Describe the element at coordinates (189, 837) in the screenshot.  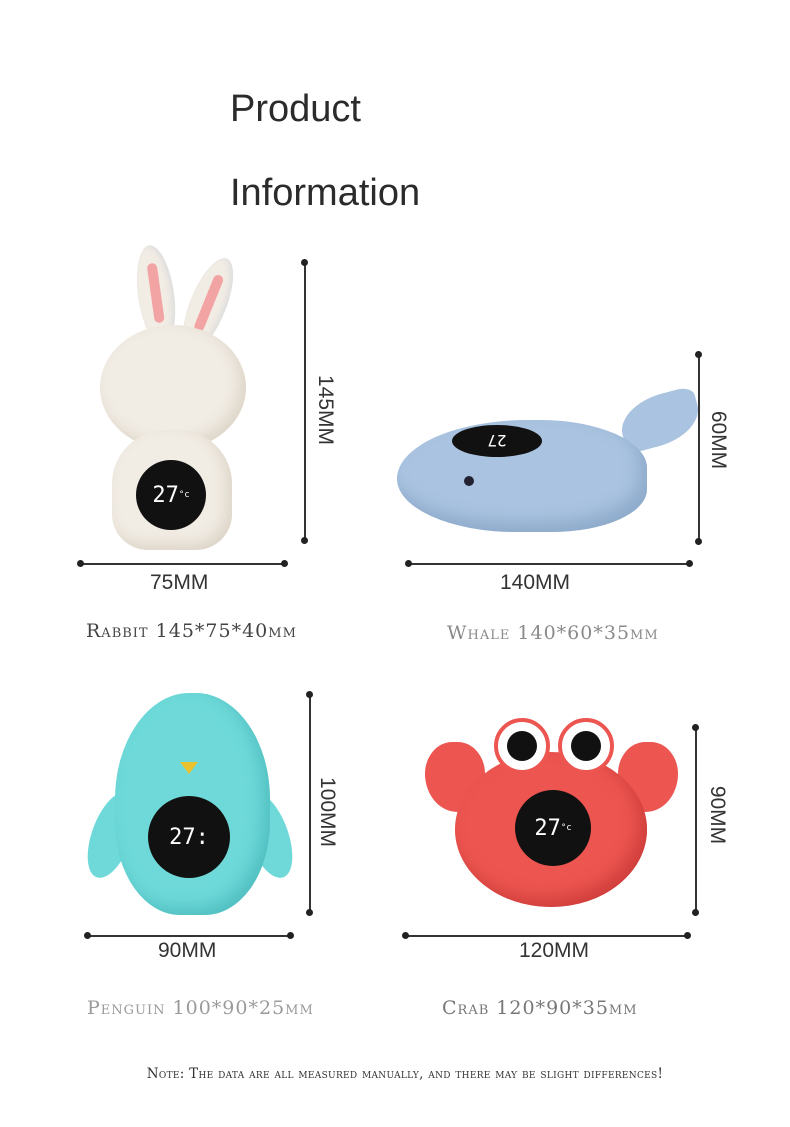
I see `penguin-display: 27:` at that location.